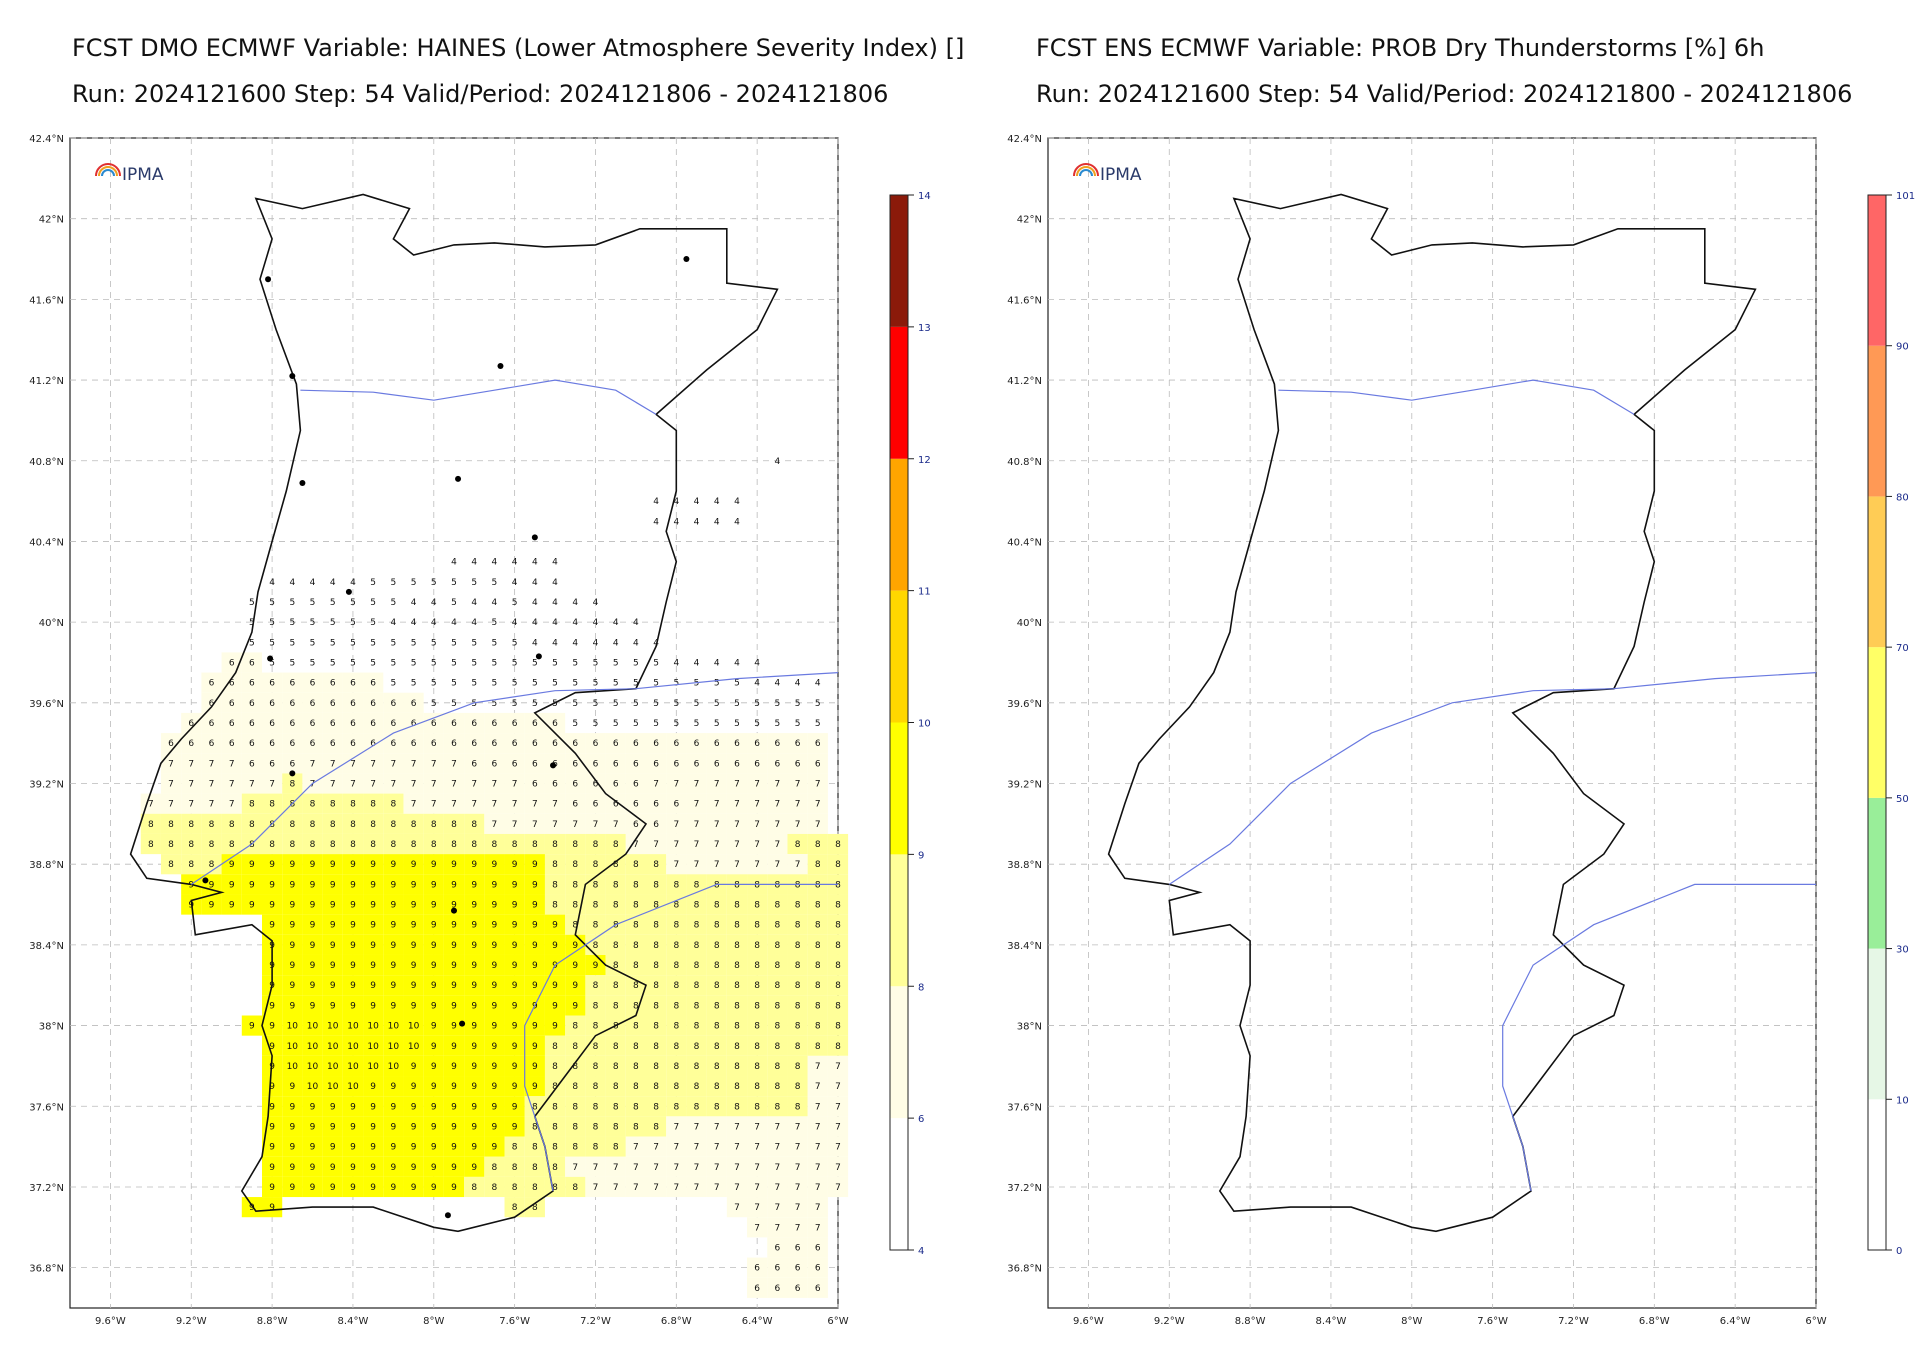 The width and height of the screenshot is (1928, 1359). What do you see at coordinates (899, 920) in the screenshot?
I see `colorbar-segment` at bounding box center [899, 920].